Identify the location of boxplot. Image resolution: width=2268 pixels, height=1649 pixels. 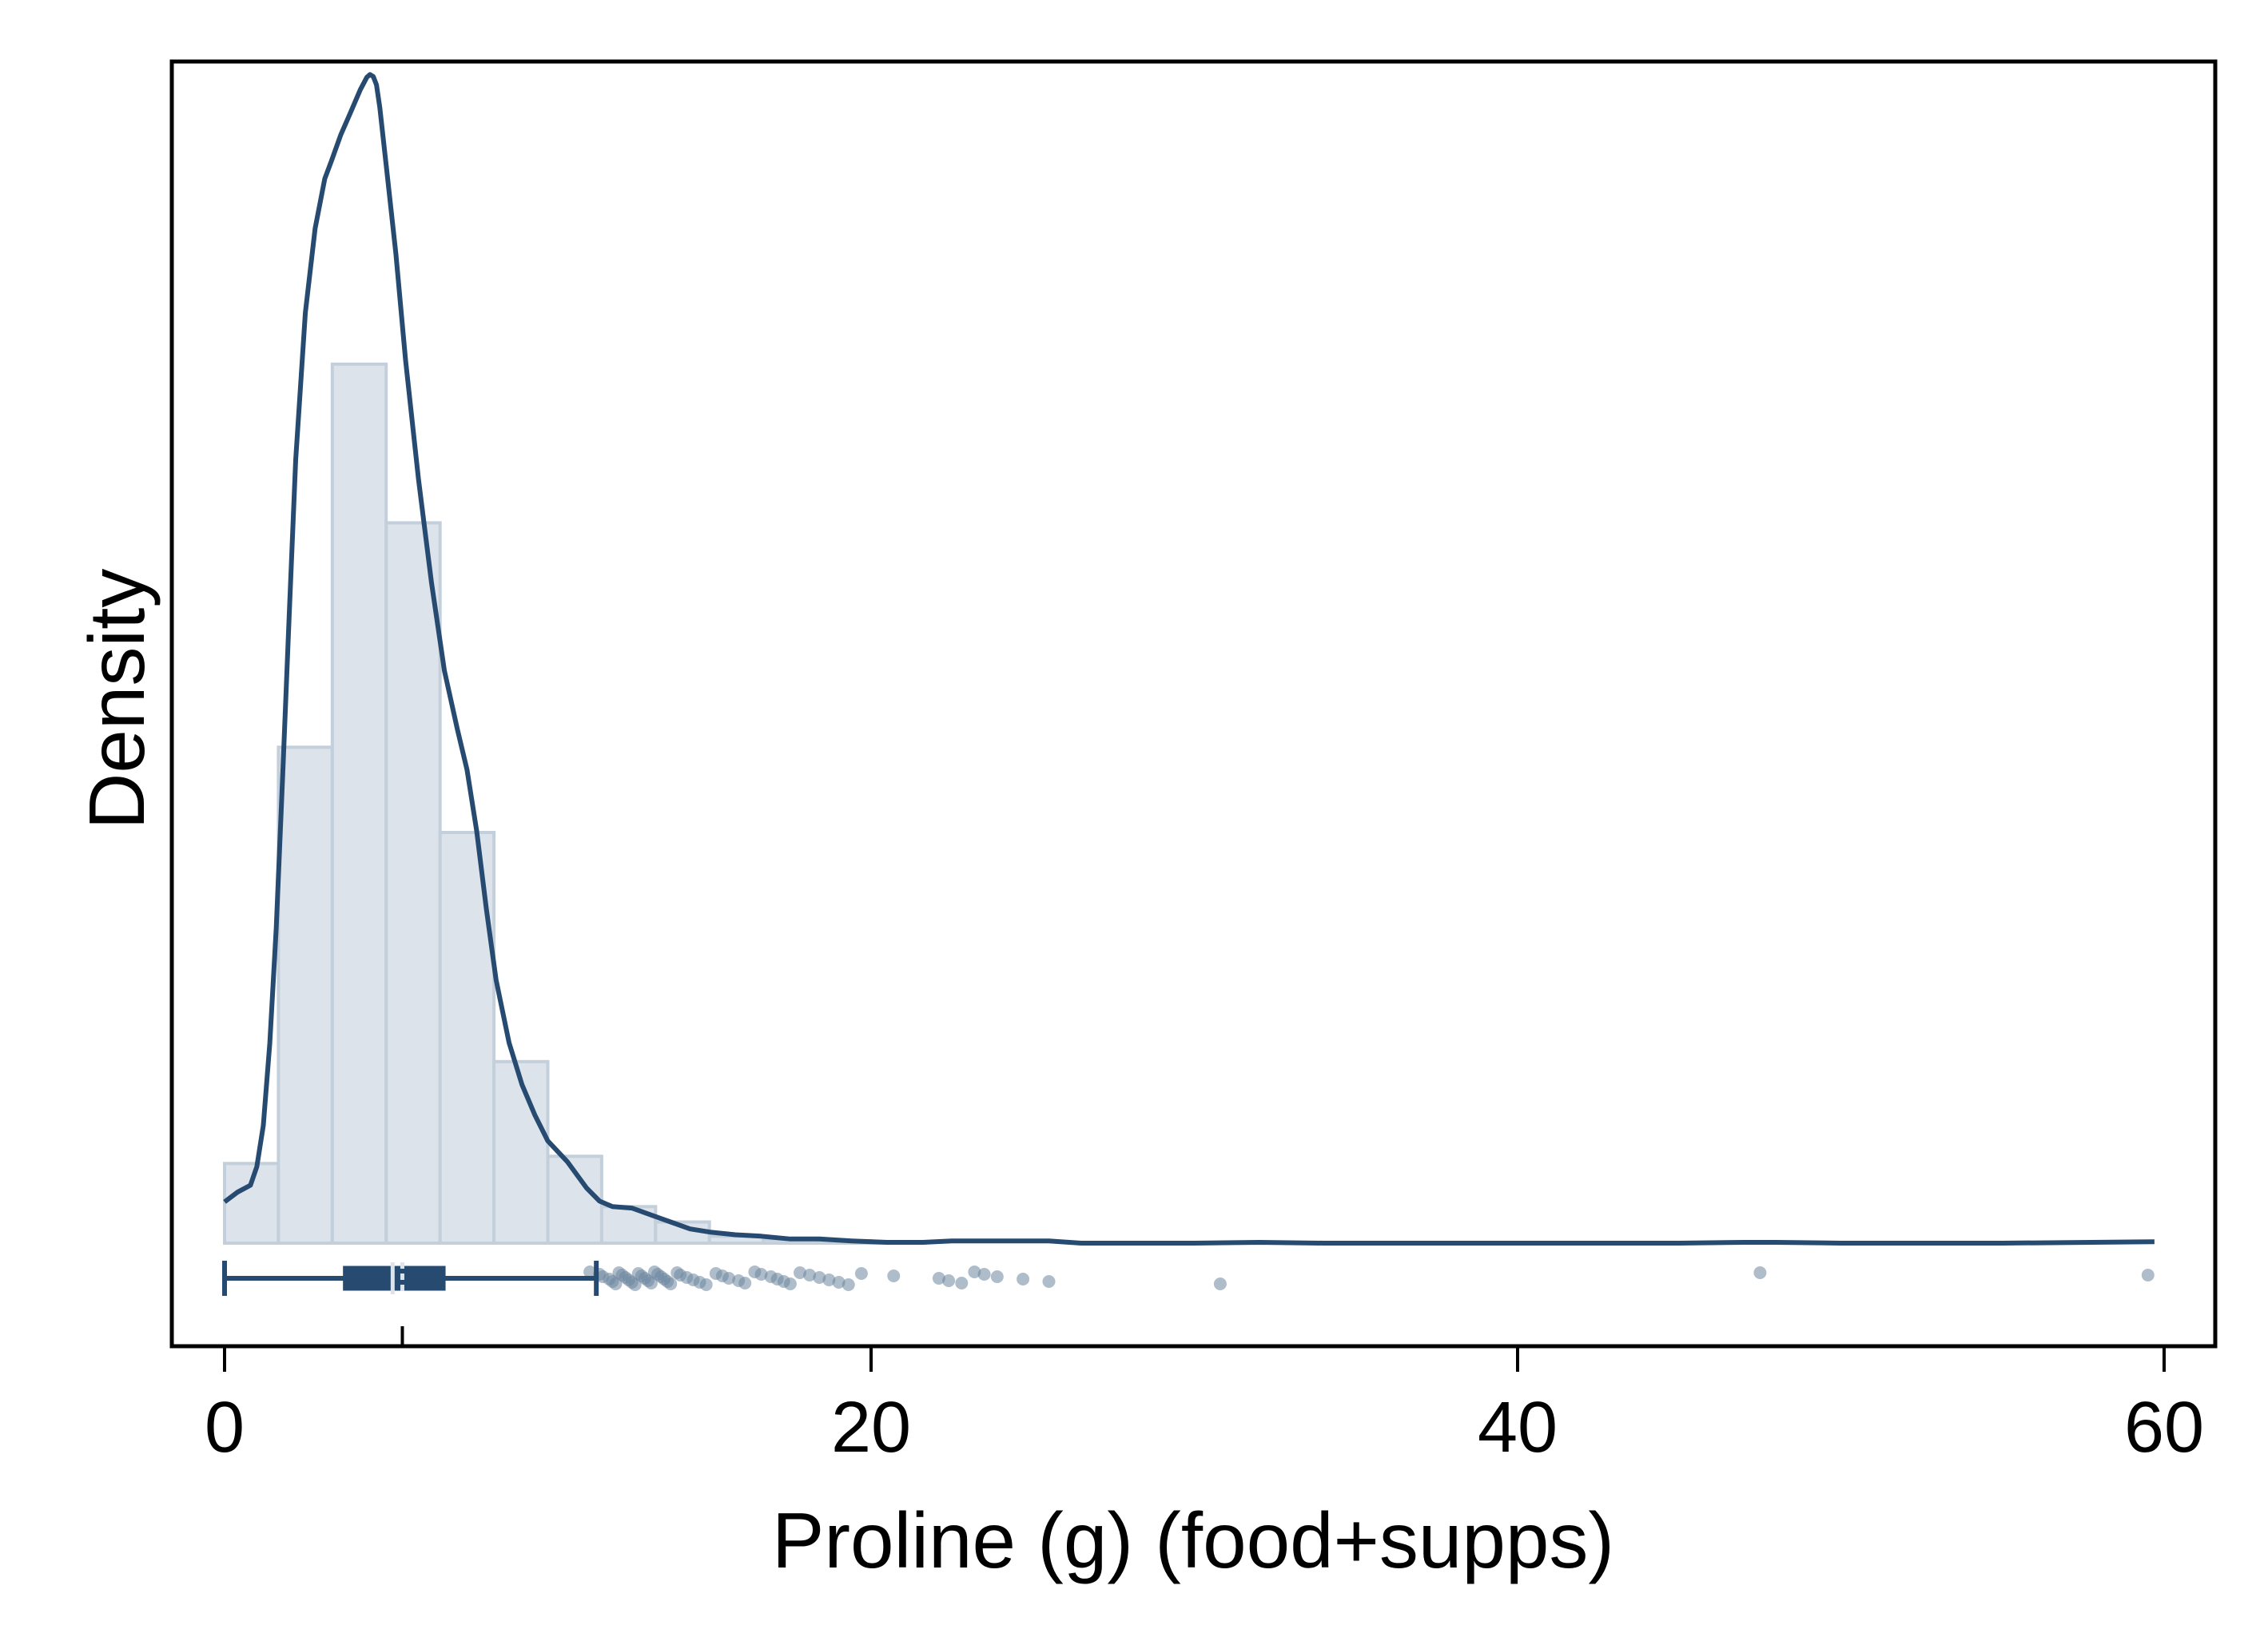
(410, 1303).